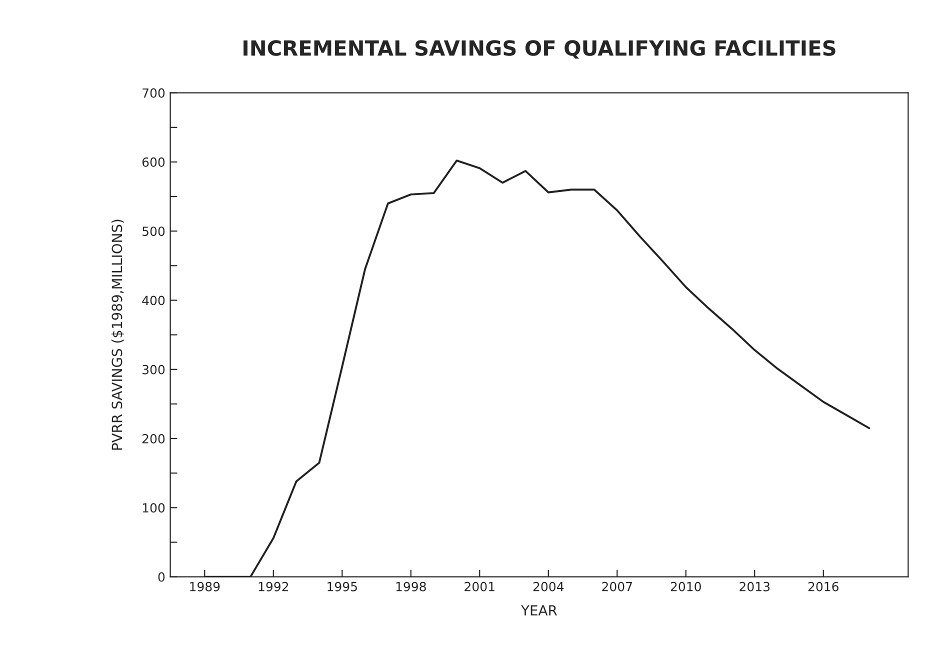 The height and width of the screenshot is (663, 946). I want to click on y-tick-label: 0, so click(161, 577).